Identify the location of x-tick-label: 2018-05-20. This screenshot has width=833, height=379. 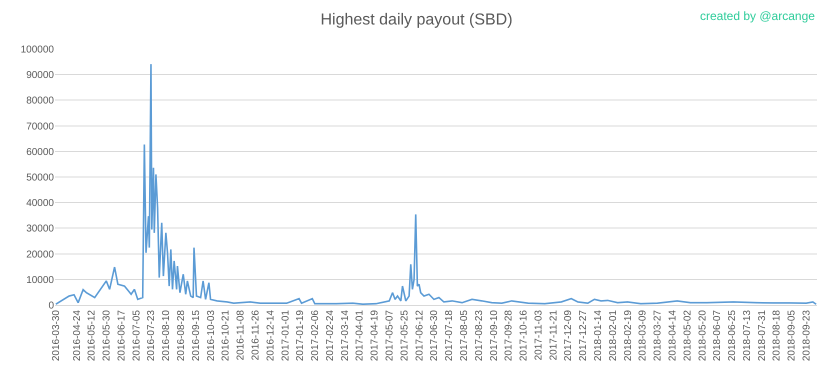
(702, 336).